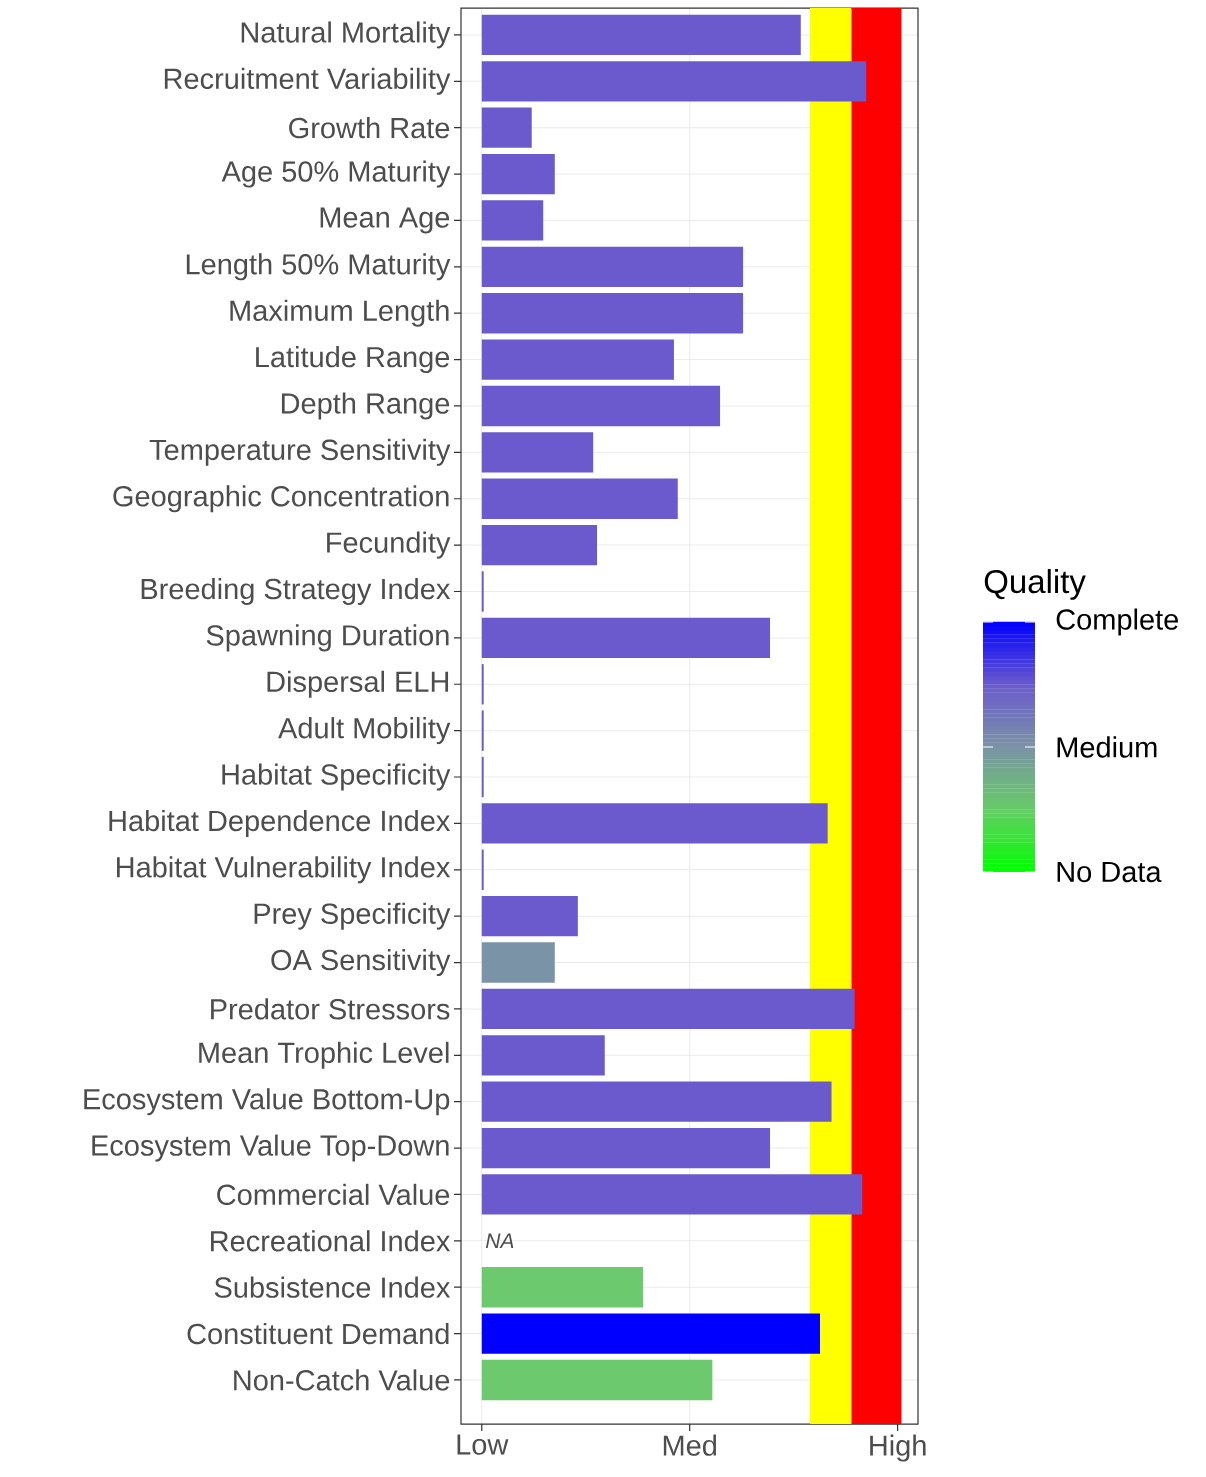 The width and height of the screenshot is (1206, 1477). I want to click on color-bar-label: No Data, so click(1109, 872).